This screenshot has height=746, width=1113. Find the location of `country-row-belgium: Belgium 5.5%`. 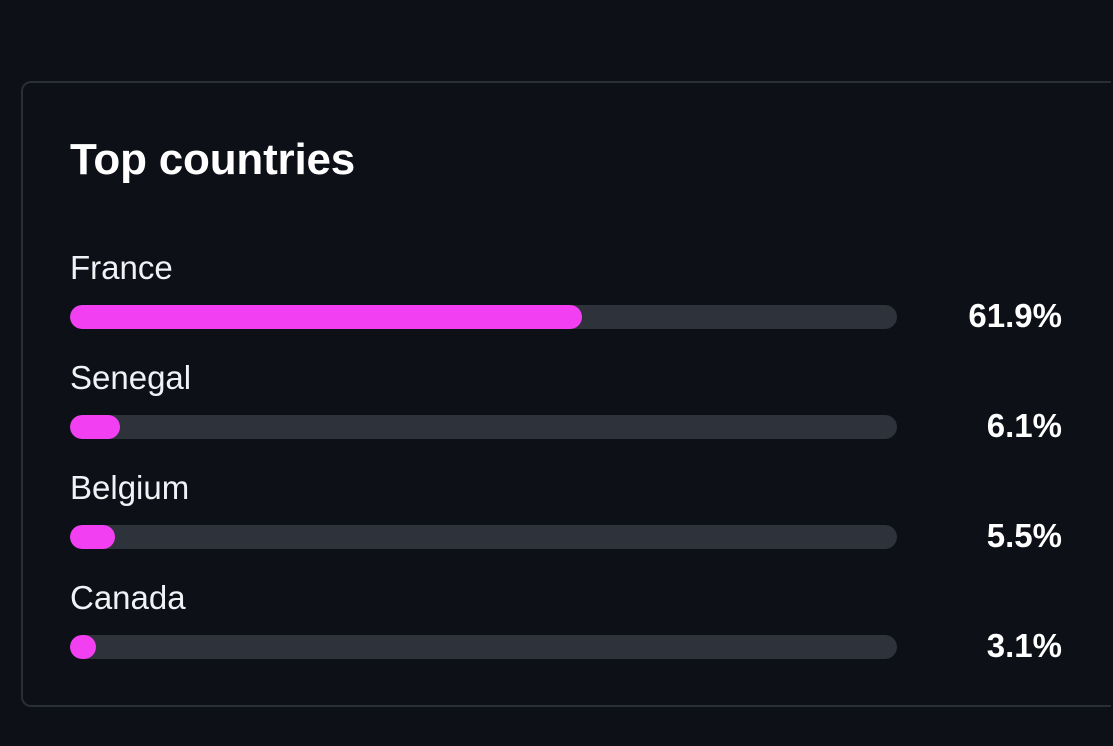

country-row-belgium: Belgium 5.5% is located at coordinates (570, 521).